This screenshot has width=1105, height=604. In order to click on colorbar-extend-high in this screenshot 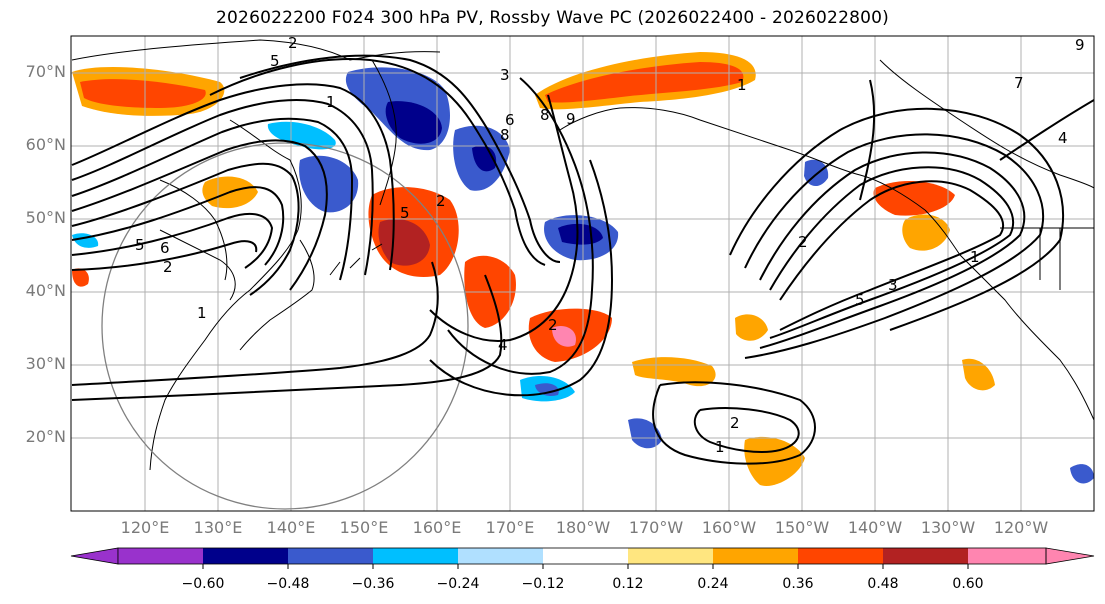, I will do `click(1070, 556)`.